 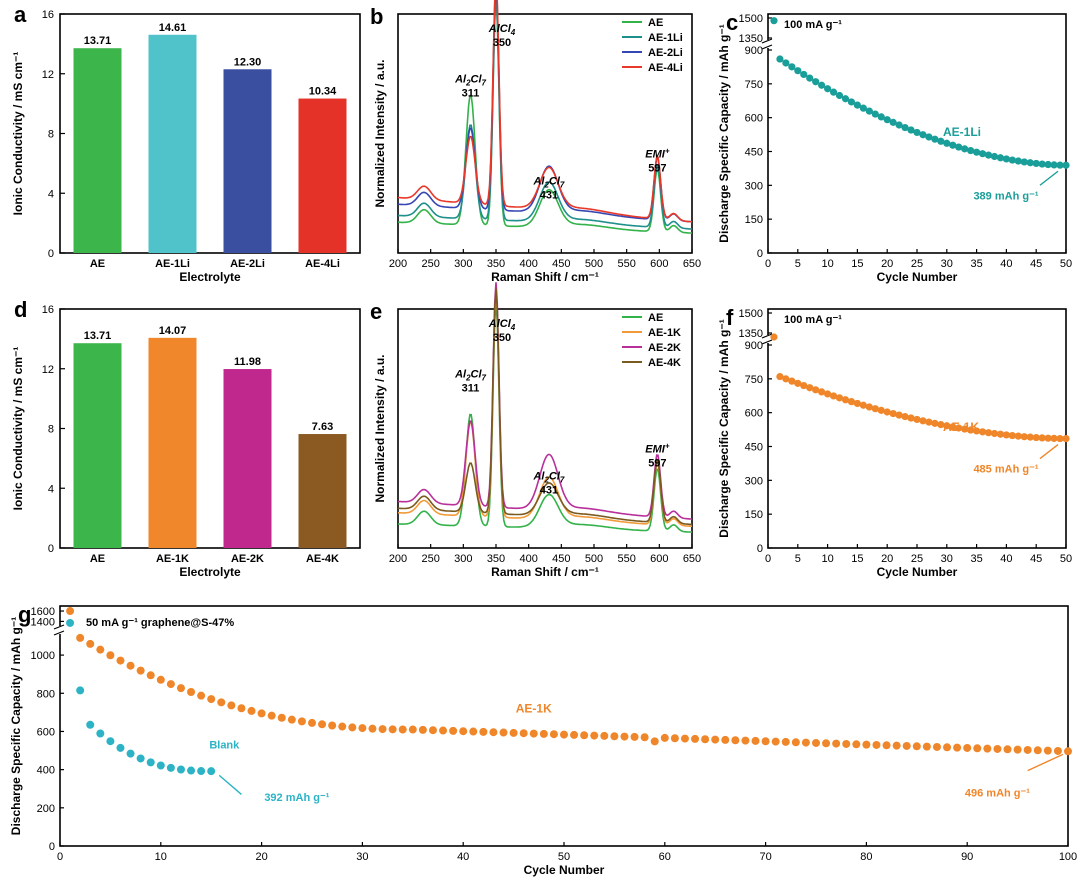 I want to click on x-tick-label-c: 30, so click(x=947, y=264).